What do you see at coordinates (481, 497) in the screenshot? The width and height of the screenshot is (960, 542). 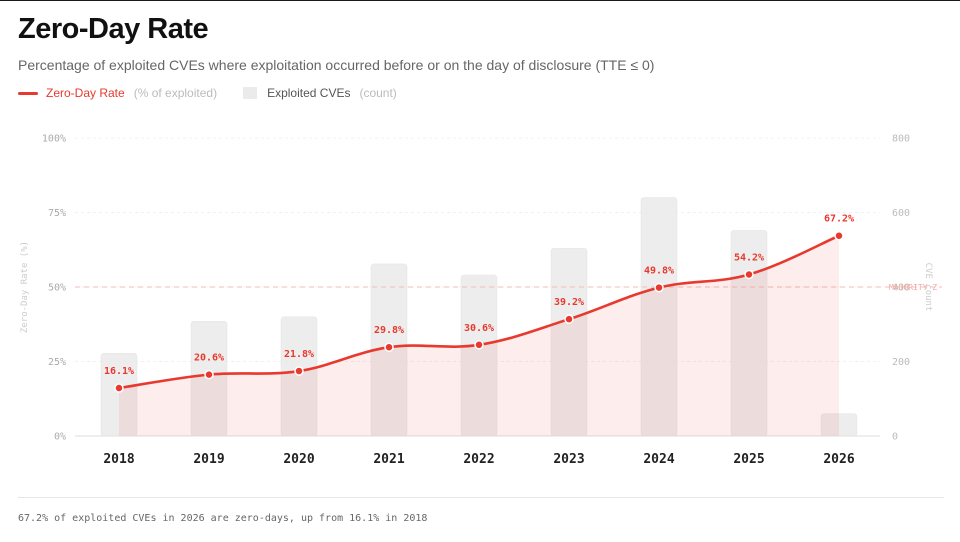 I see `footer-divider` at bounding box center [481, 497].